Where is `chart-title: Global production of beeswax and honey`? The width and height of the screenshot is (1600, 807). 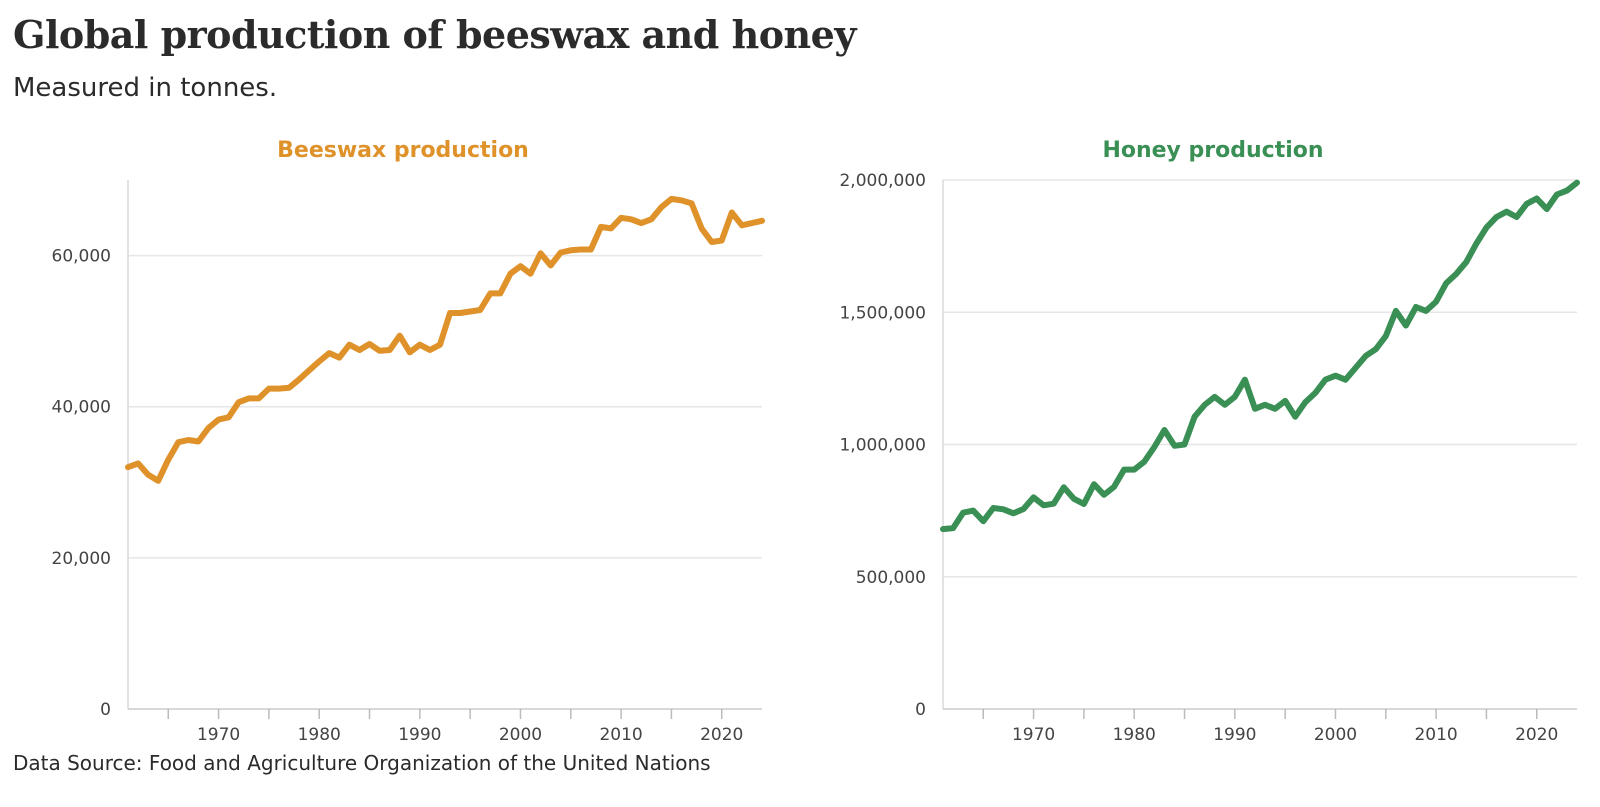
chart-title: Global production of beeswax and honey is located at coordinates (434, 34).